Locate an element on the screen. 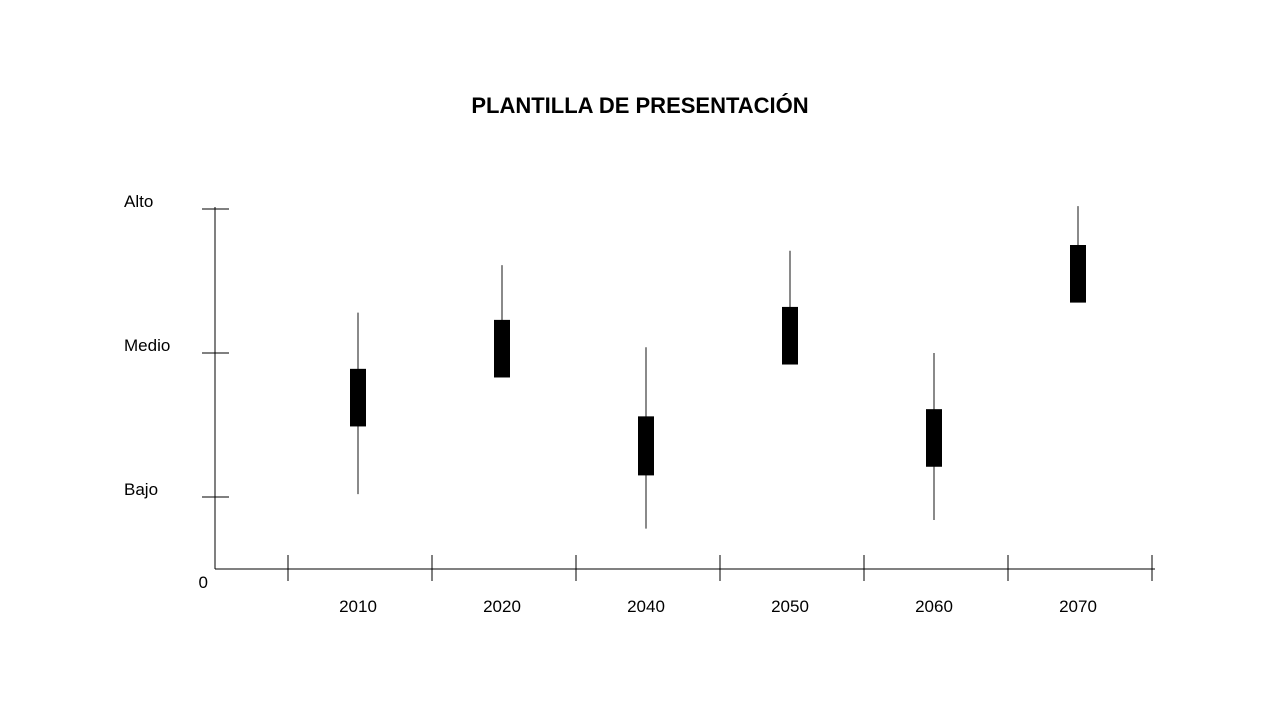 The image size is (1280, 720). x-category-label-2070: 2070 is located at coordinates (1078, 606).